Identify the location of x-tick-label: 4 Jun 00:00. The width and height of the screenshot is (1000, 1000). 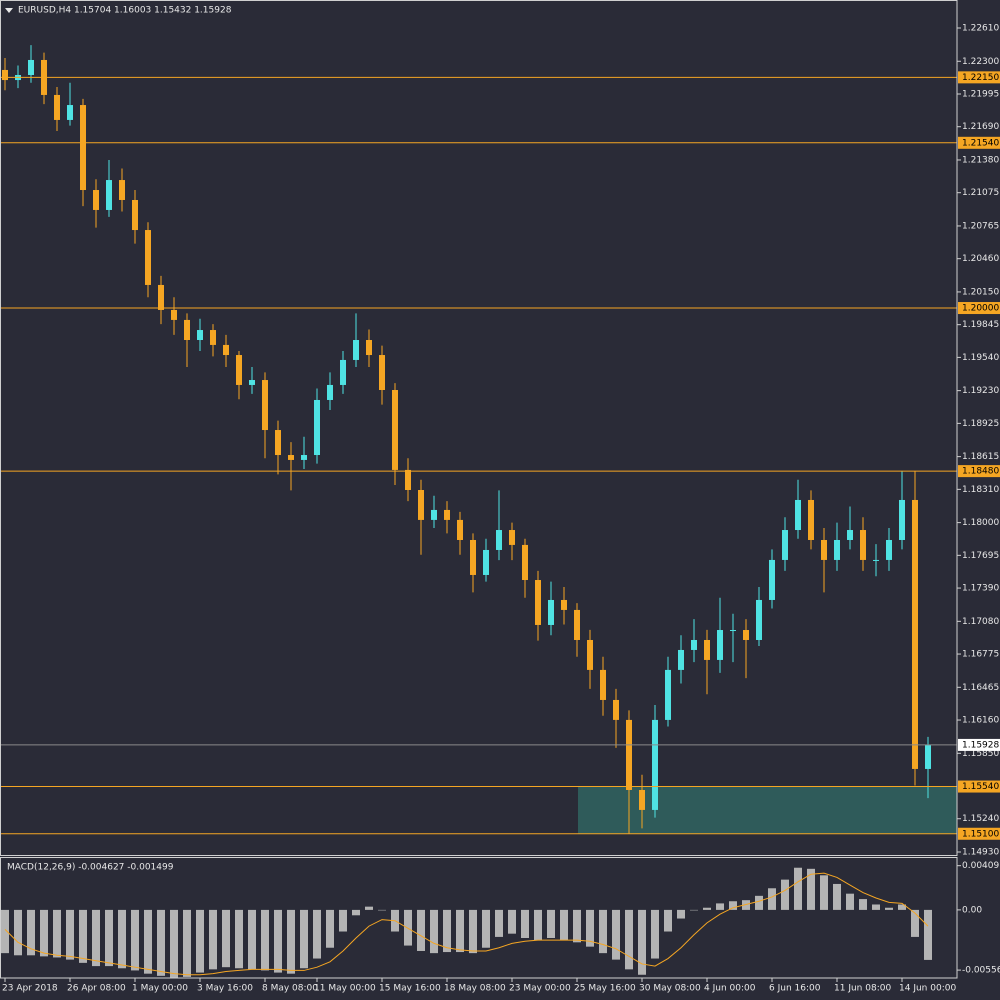
(730, 989).